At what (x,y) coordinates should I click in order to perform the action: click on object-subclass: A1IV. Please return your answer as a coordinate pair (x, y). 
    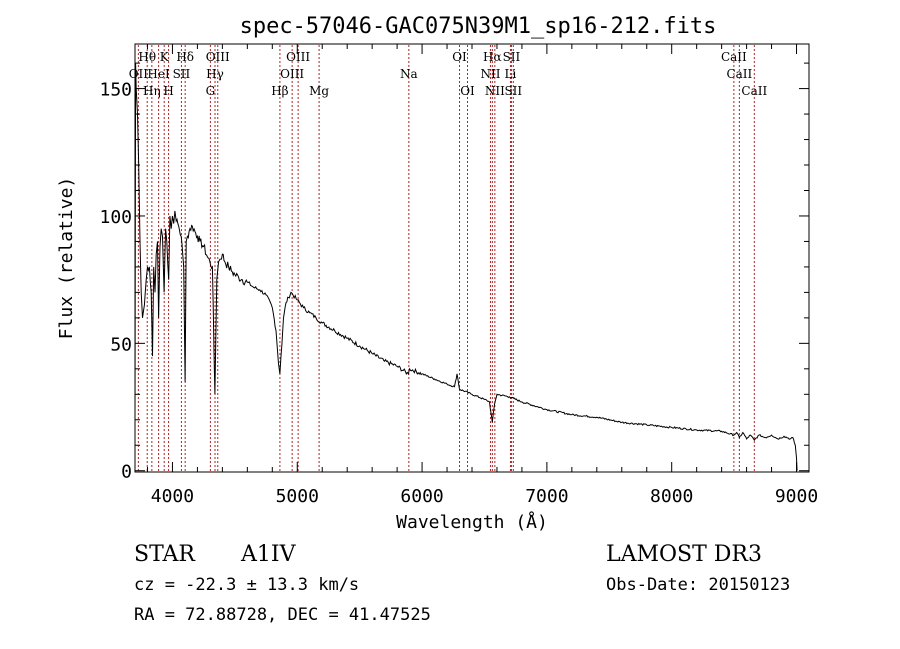
    Looking at the image, I should click on (268, 554).